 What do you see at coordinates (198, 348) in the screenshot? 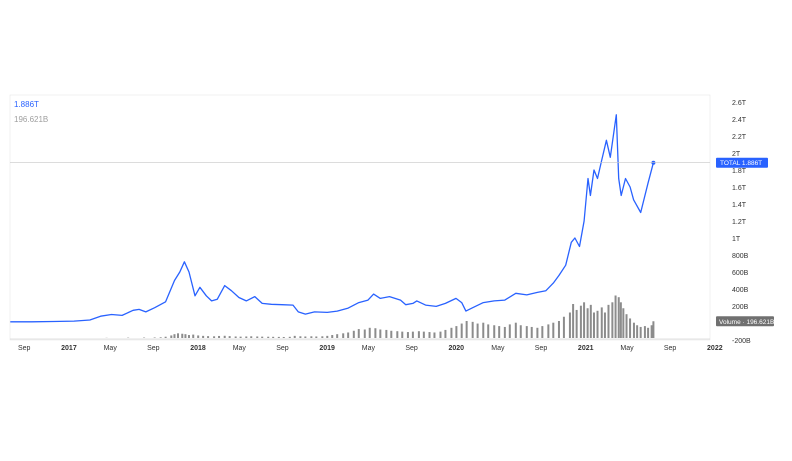
I see `x-tick-label: 2018` at bounding box center [198, 348].